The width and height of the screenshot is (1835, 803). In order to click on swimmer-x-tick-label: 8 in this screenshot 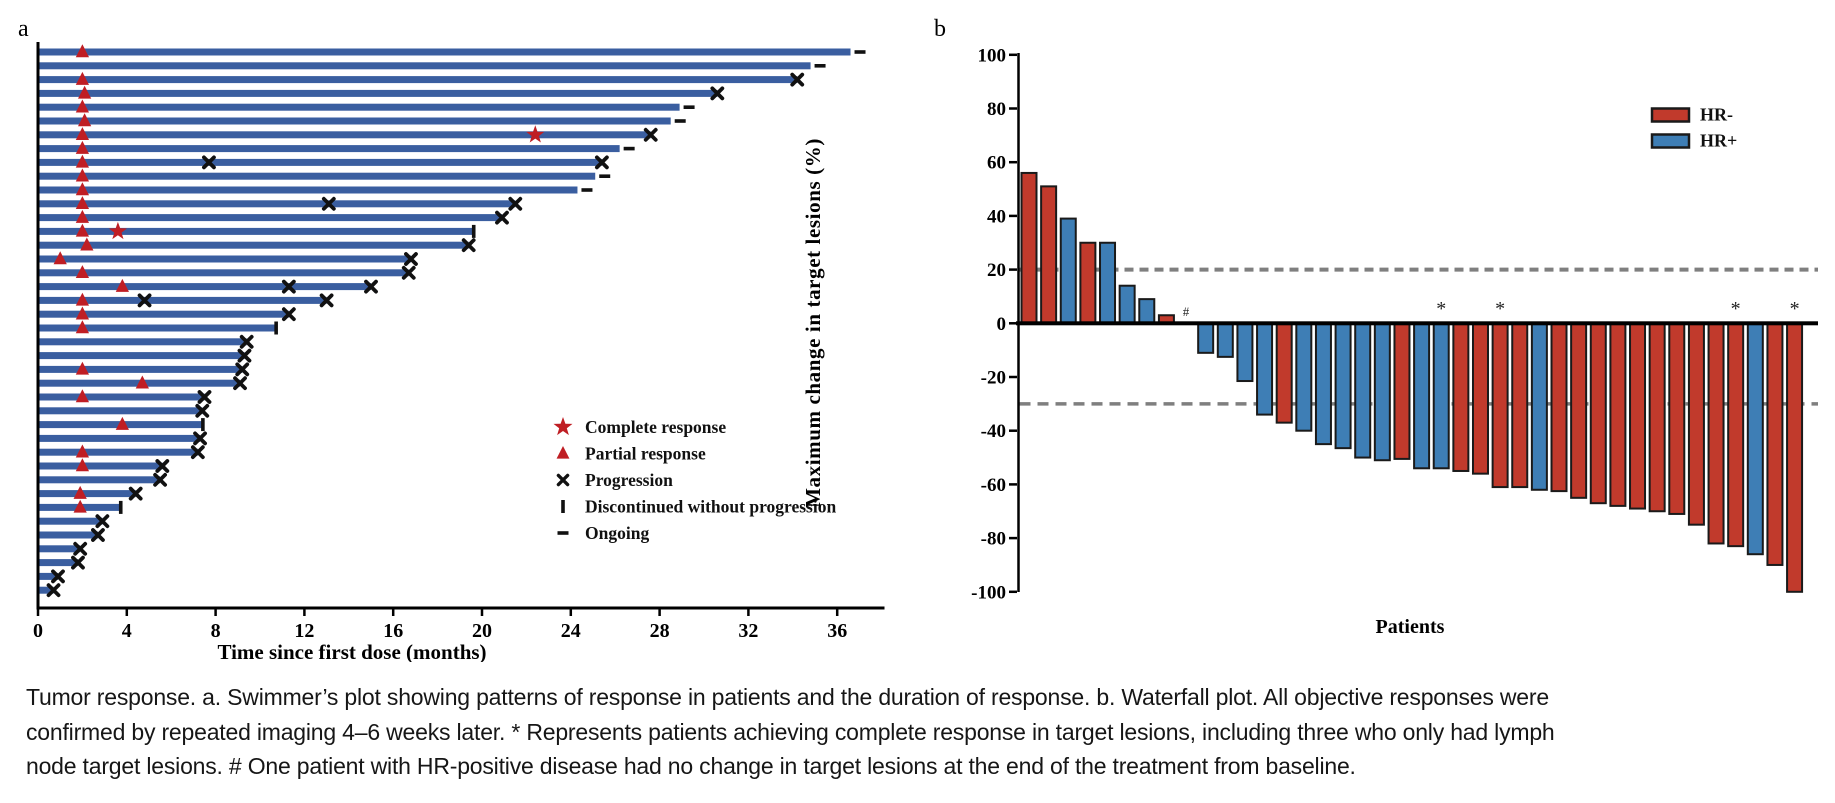, I will do `click(216, 631)`.